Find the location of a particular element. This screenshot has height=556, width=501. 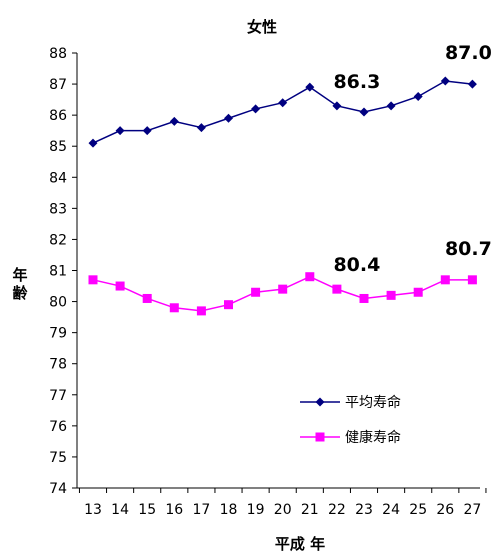

legend-label: 健康寿命 is located at coordinates (373, 437).